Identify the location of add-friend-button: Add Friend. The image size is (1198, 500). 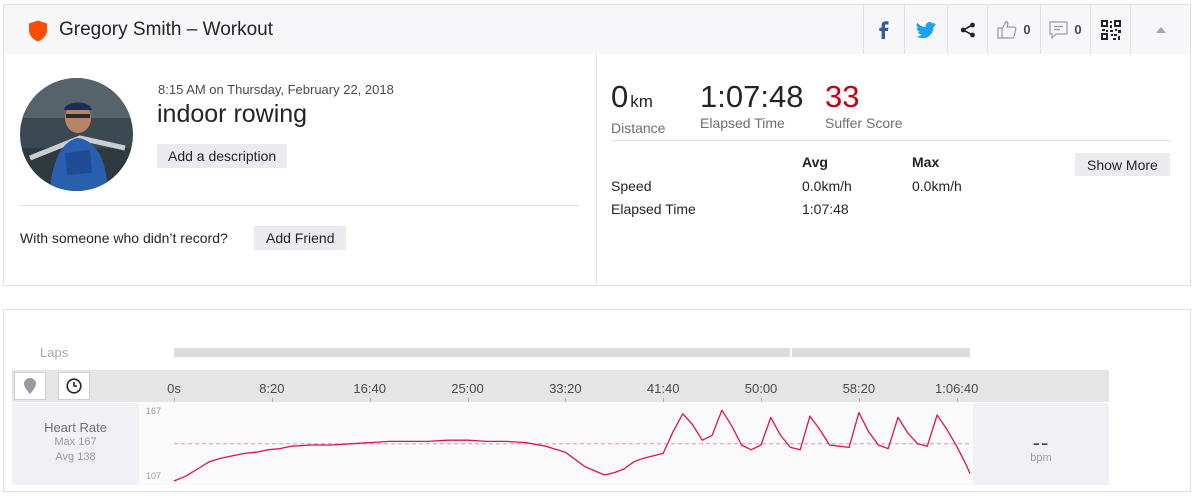
(300, 238).